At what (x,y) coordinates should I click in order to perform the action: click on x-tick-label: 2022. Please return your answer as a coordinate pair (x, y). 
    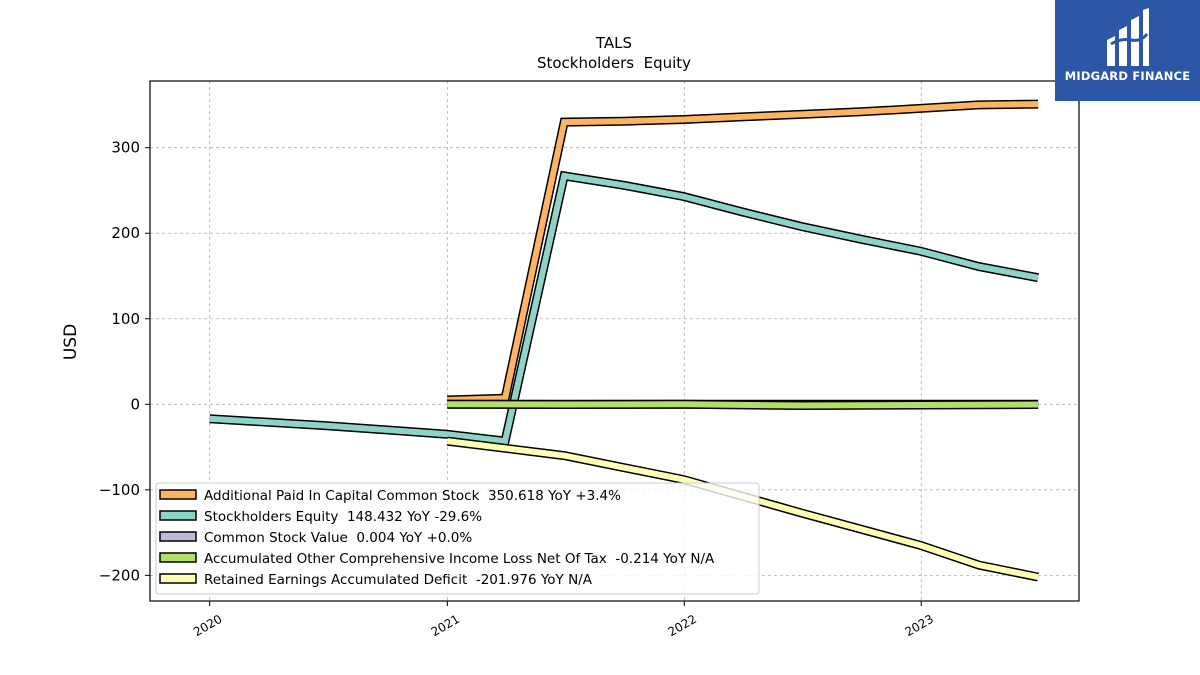
    Looking at the image, I should click on (682, 625).